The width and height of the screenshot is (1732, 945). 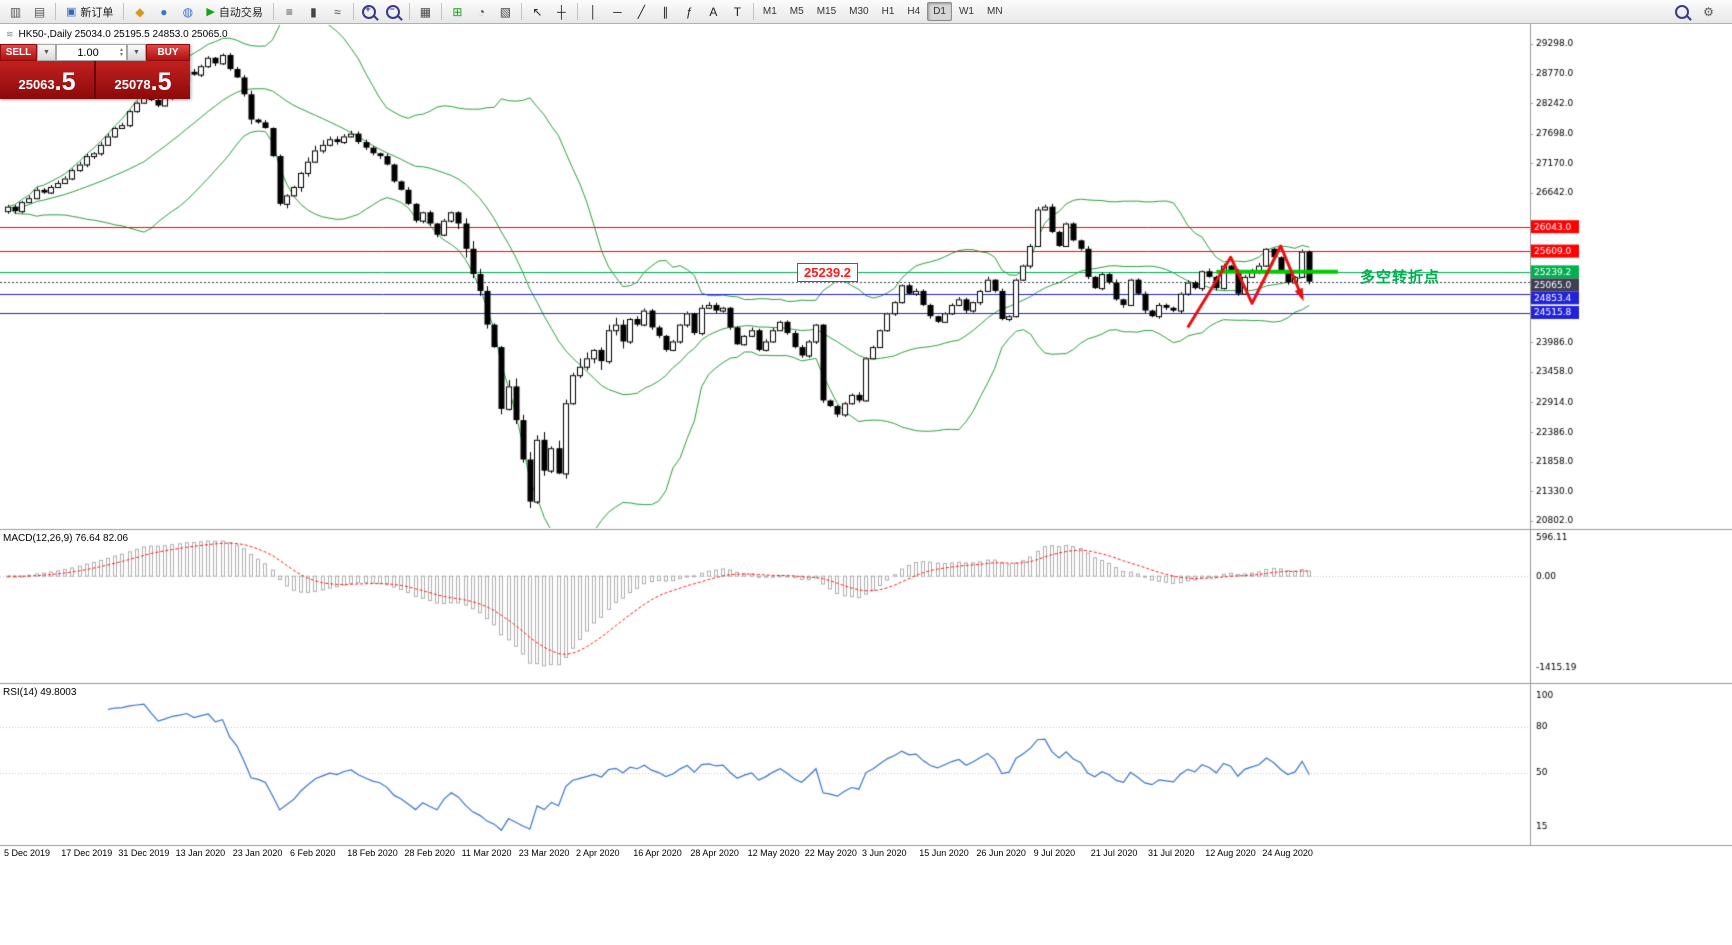 What do you see at coordinates (939, 11) in the screenshot?
I see `tf-button-d1: D1` at bounding box center [939, 11].